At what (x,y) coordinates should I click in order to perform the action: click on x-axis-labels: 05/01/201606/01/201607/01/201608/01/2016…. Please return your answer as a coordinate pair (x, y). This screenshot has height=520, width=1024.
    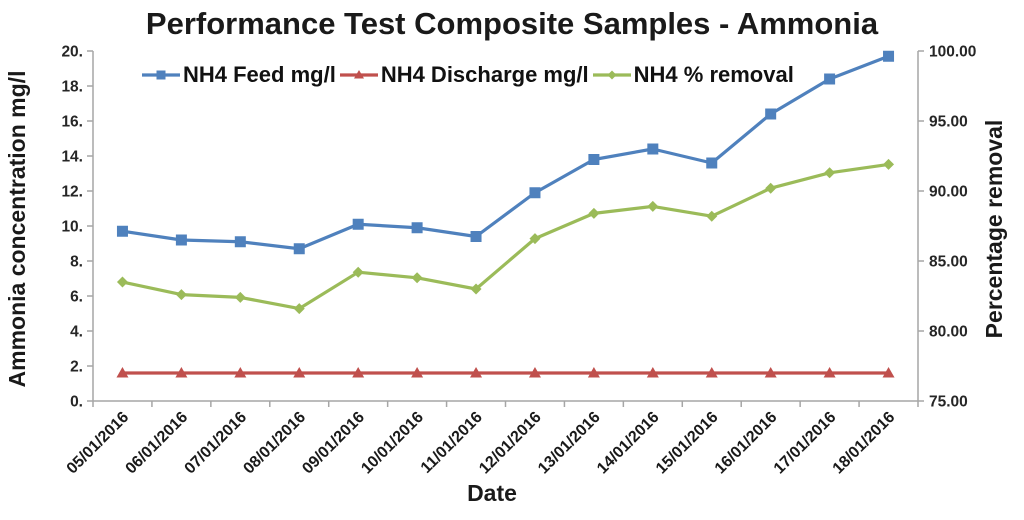
    Looking at the image, I should click on (481, 443).